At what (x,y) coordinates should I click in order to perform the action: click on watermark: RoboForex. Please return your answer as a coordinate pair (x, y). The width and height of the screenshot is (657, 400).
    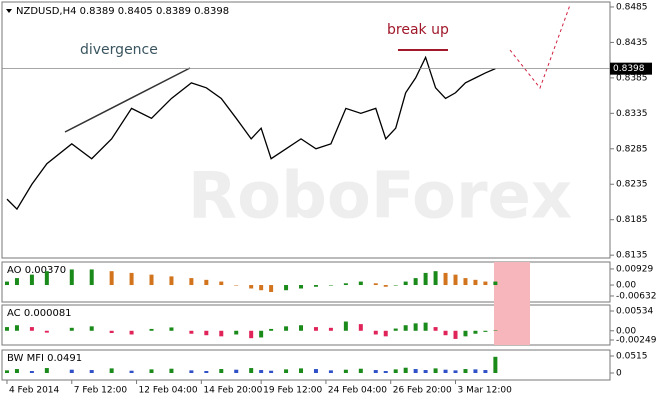
    Looking at the image, I should click on (380, 197).